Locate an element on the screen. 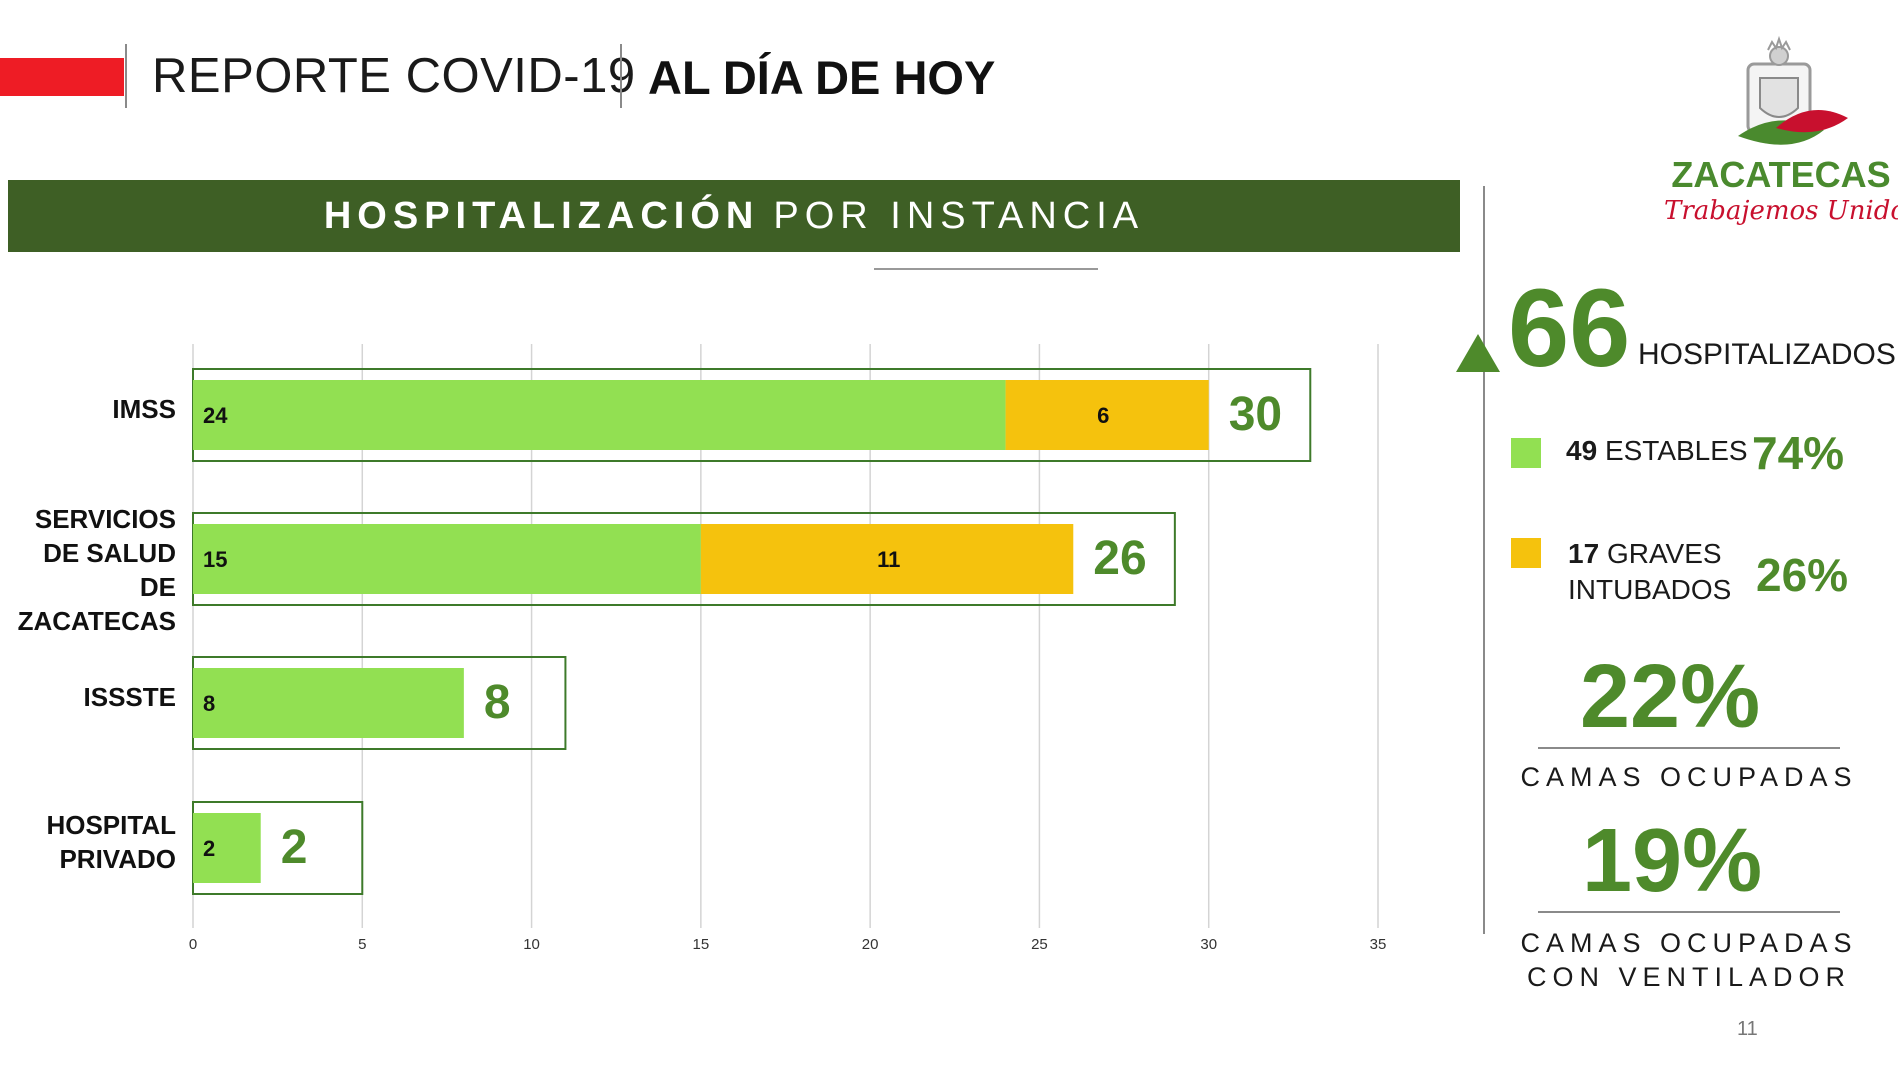 The width and height of the screenshot is (1898, 1080). bar-total-label-0: 30 is located at coordinates (1255, 414).